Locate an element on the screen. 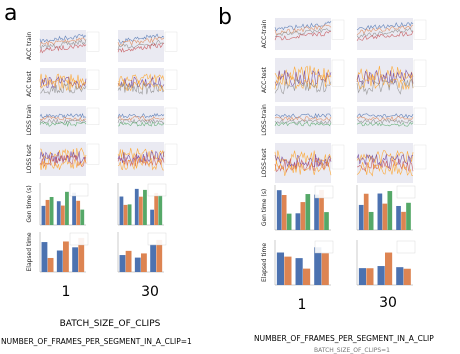 This screenshot has width=460, height=354. panel-letter: a is located at coordinates (10, 13).